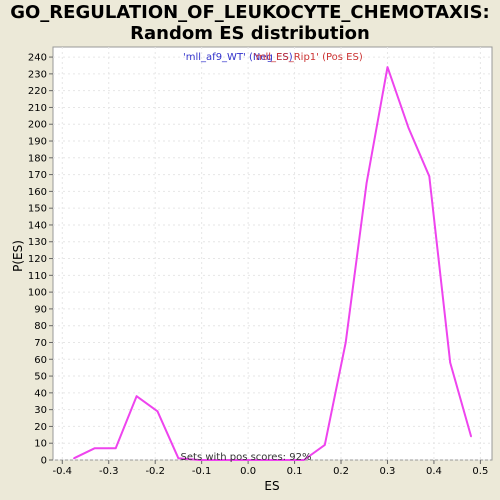  I want to click on chart-title-line2: Random ES distribution, so click(250, 33).